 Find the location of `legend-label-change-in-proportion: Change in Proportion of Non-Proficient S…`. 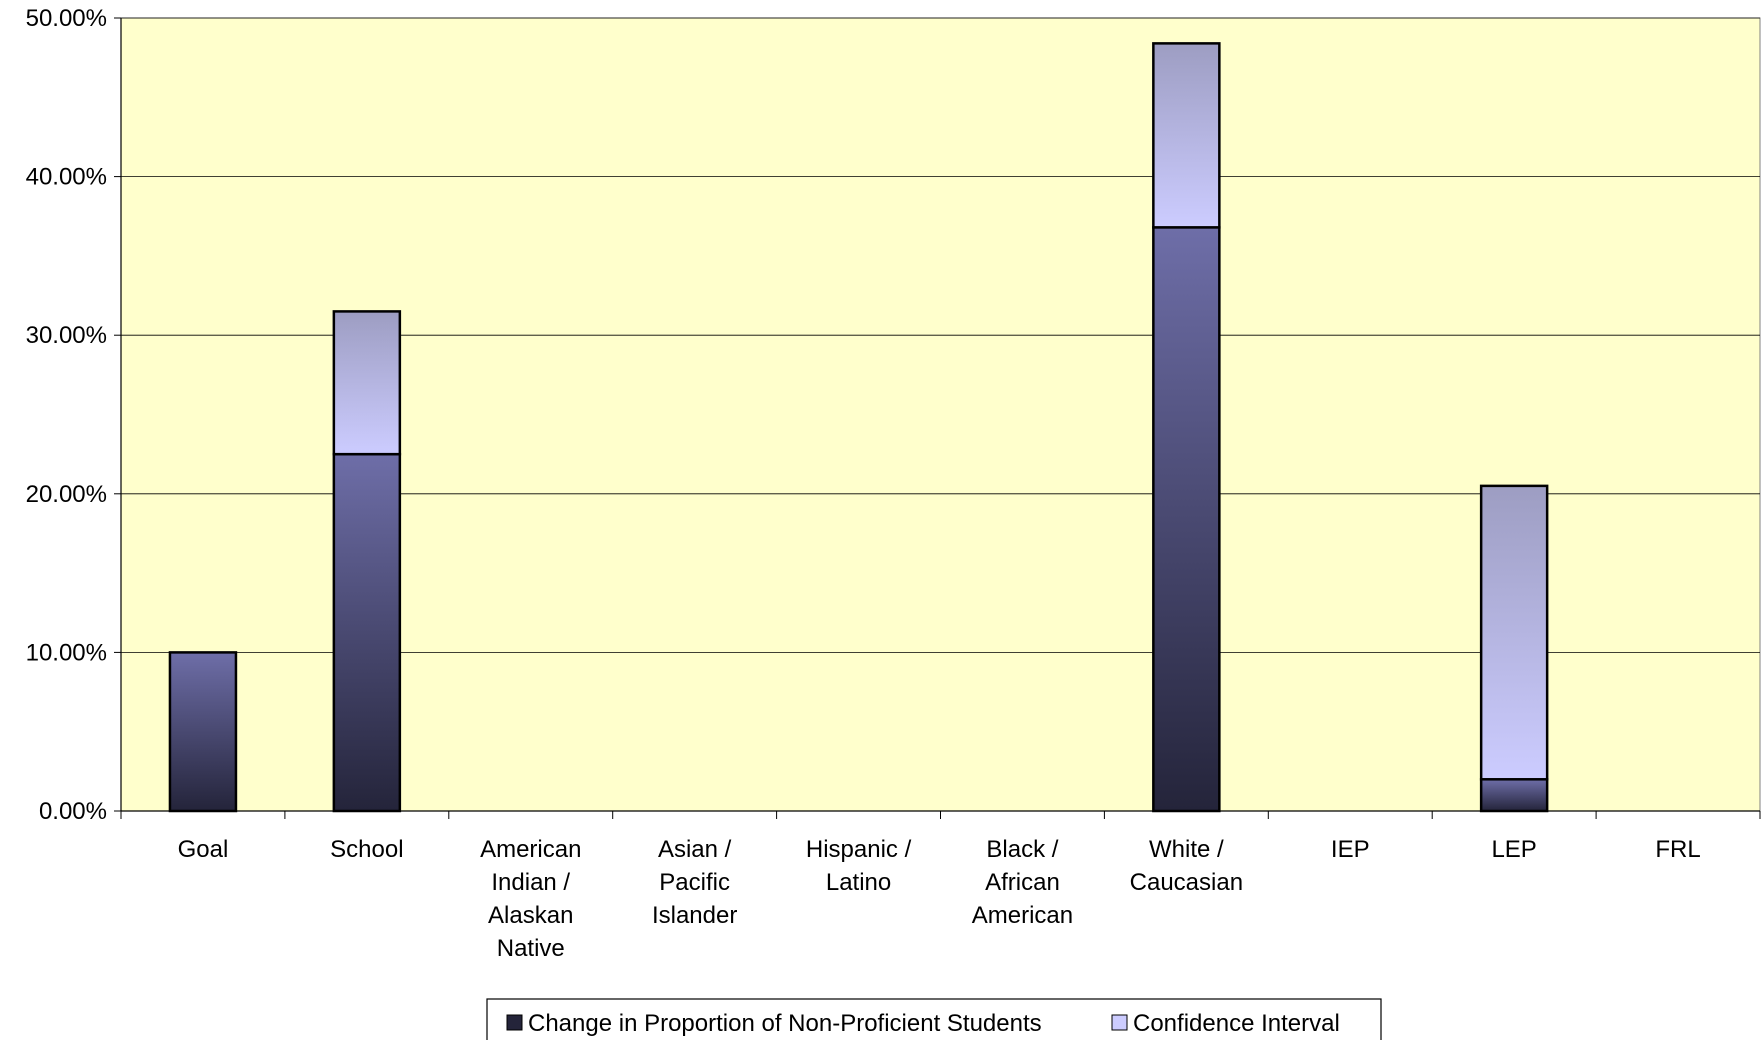

legend-label-change-in-proportion: Change in Proportion of Non-Proficient S… is located at coordinates (785, 1023).